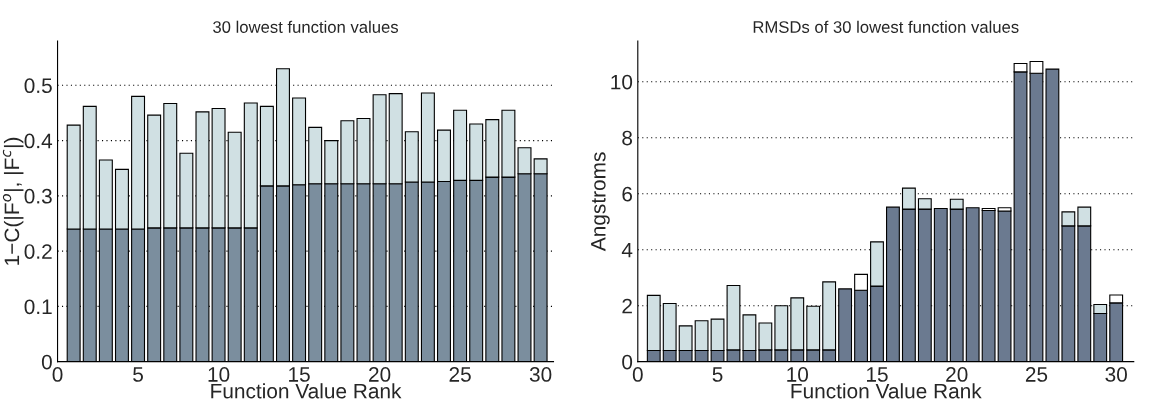 This screenshot has width=1151, height=411. What do you see at coordinates (38, 141) in the screenshot?
I see `y-tick-label: 0.4` at bounding box center [38, 141].